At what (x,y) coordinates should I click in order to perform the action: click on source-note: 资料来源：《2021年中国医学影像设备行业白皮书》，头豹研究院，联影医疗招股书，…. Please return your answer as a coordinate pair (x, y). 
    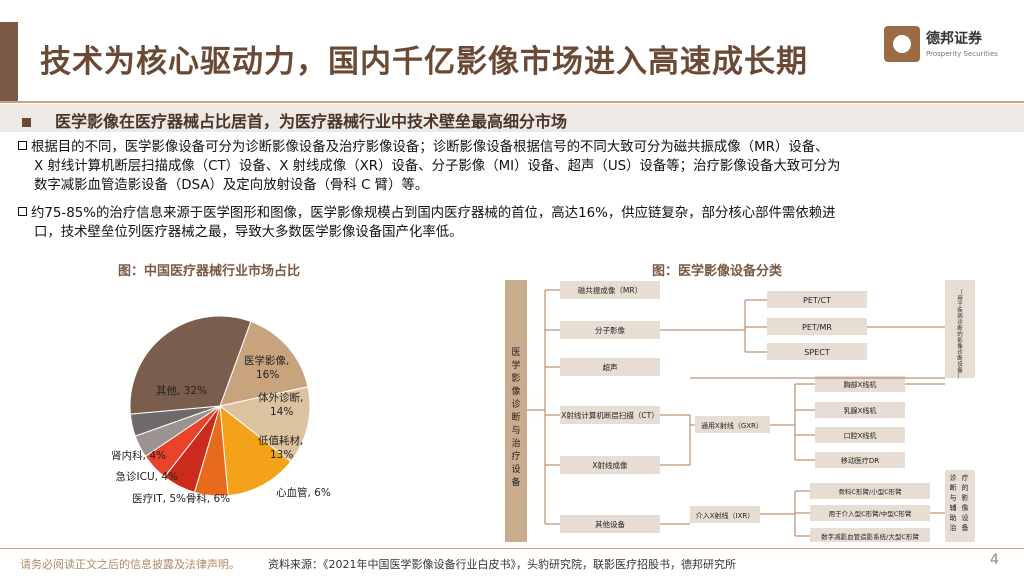
    Looking at the image, I should click on (502, 564).